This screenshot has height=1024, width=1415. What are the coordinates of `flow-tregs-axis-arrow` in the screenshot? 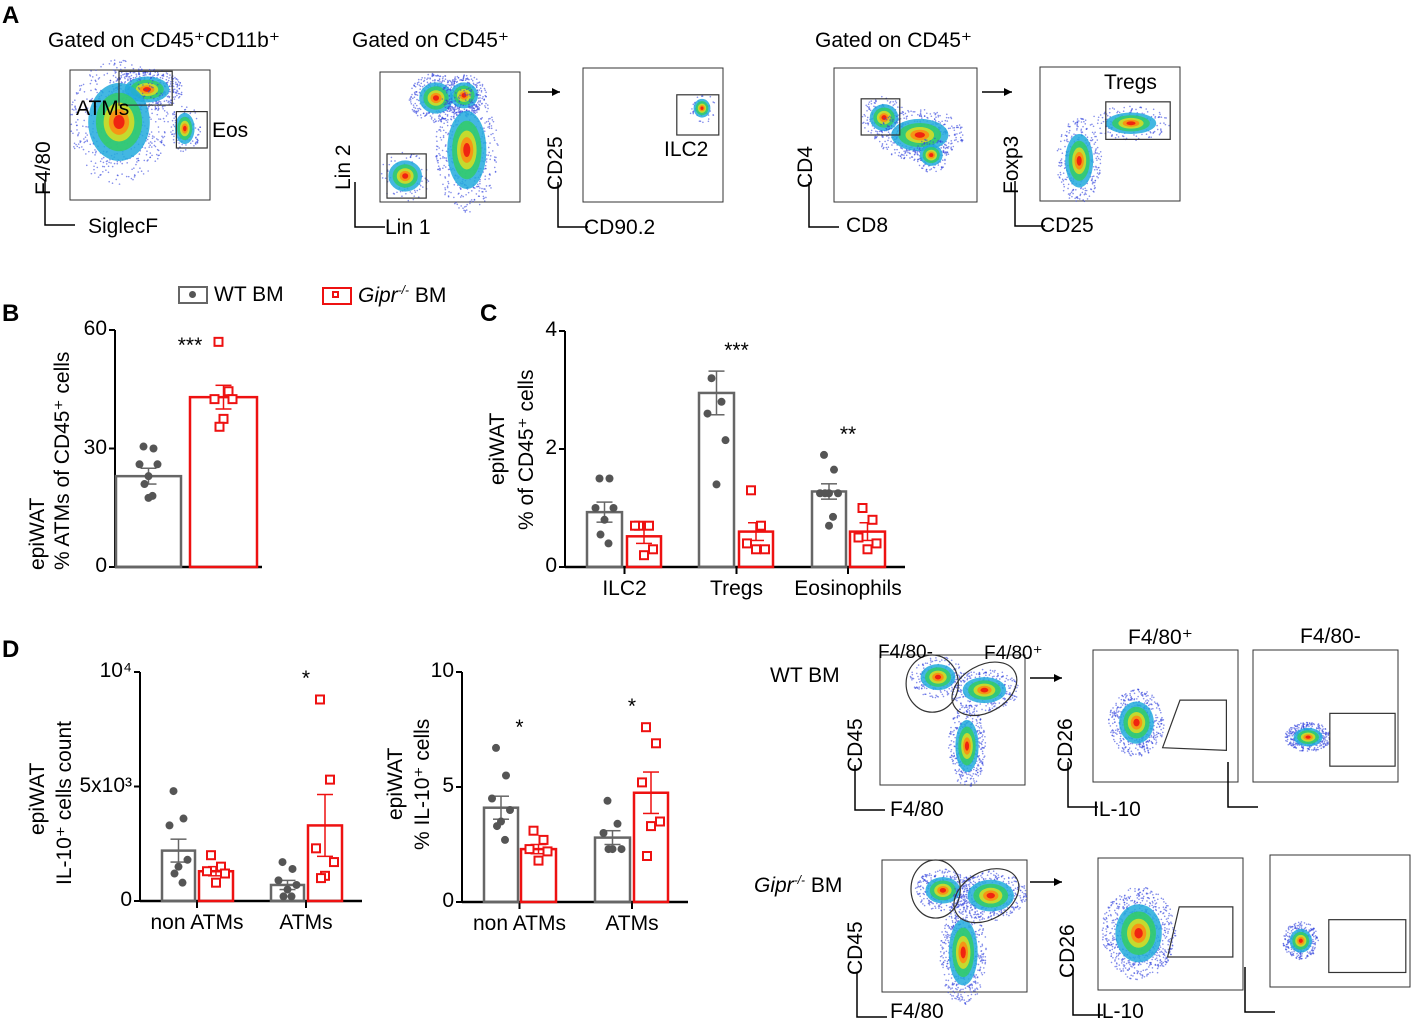 It's located at (1029, 204).